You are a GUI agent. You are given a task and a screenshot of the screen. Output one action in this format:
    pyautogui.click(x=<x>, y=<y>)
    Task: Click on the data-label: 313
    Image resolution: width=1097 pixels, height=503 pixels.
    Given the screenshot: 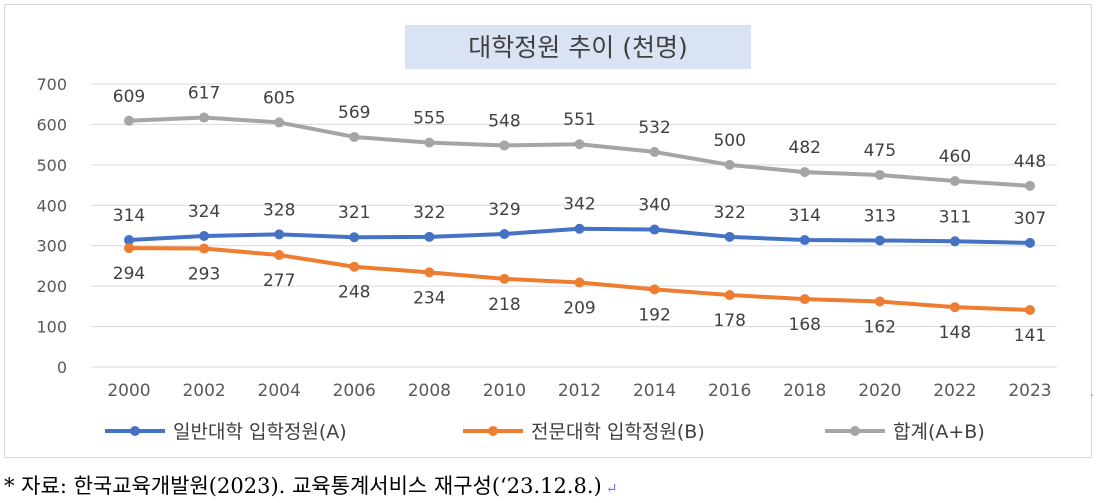 What is the action you would take?
    pyautogui.click(x=880, y=216)
    